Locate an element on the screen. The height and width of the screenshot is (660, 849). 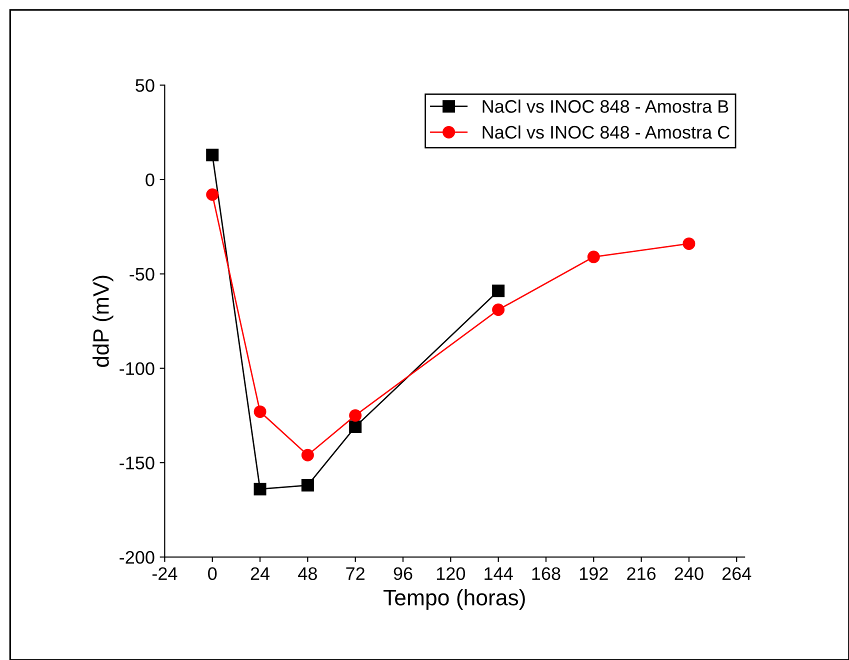
x-tick-label: 96 is located at coordinates (403, 573).